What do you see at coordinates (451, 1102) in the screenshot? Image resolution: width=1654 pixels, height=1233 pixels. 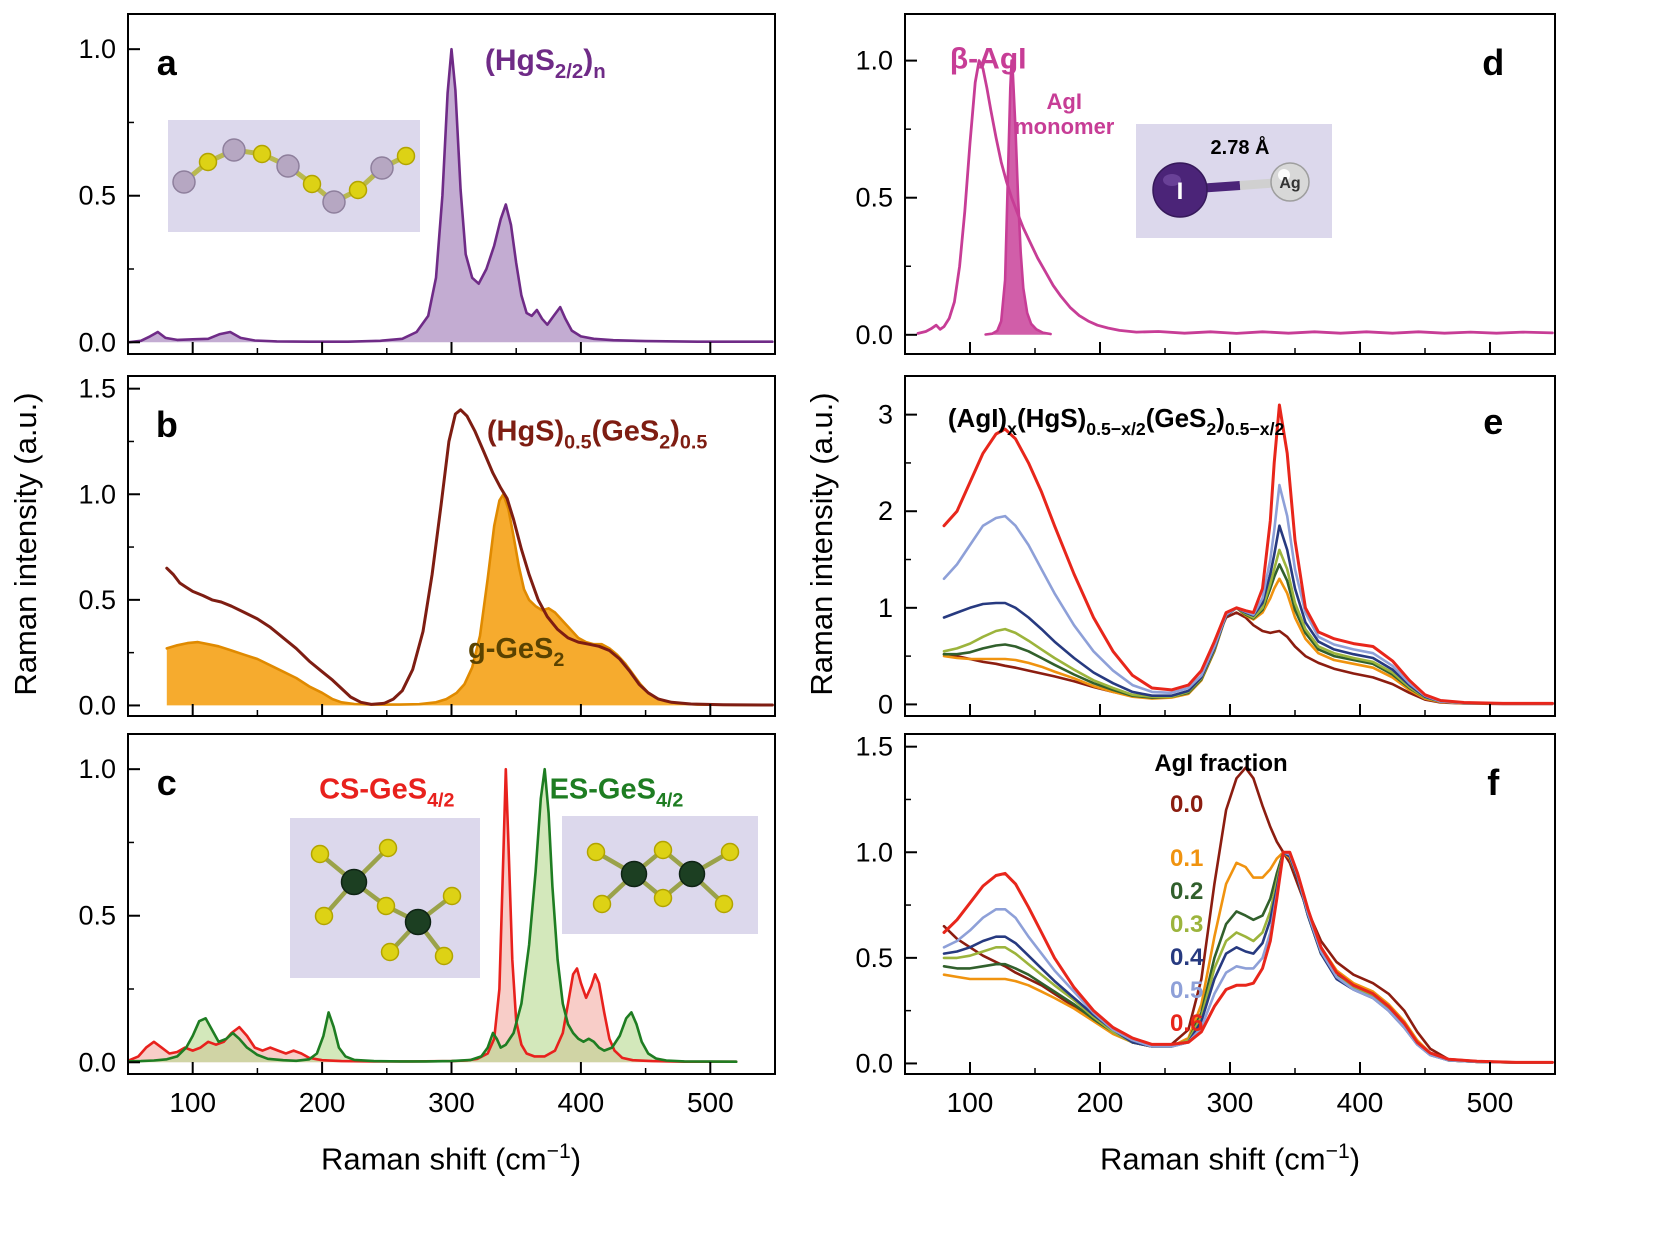 I see `x-tick-label: 300` at bounding box center [451, 1102].